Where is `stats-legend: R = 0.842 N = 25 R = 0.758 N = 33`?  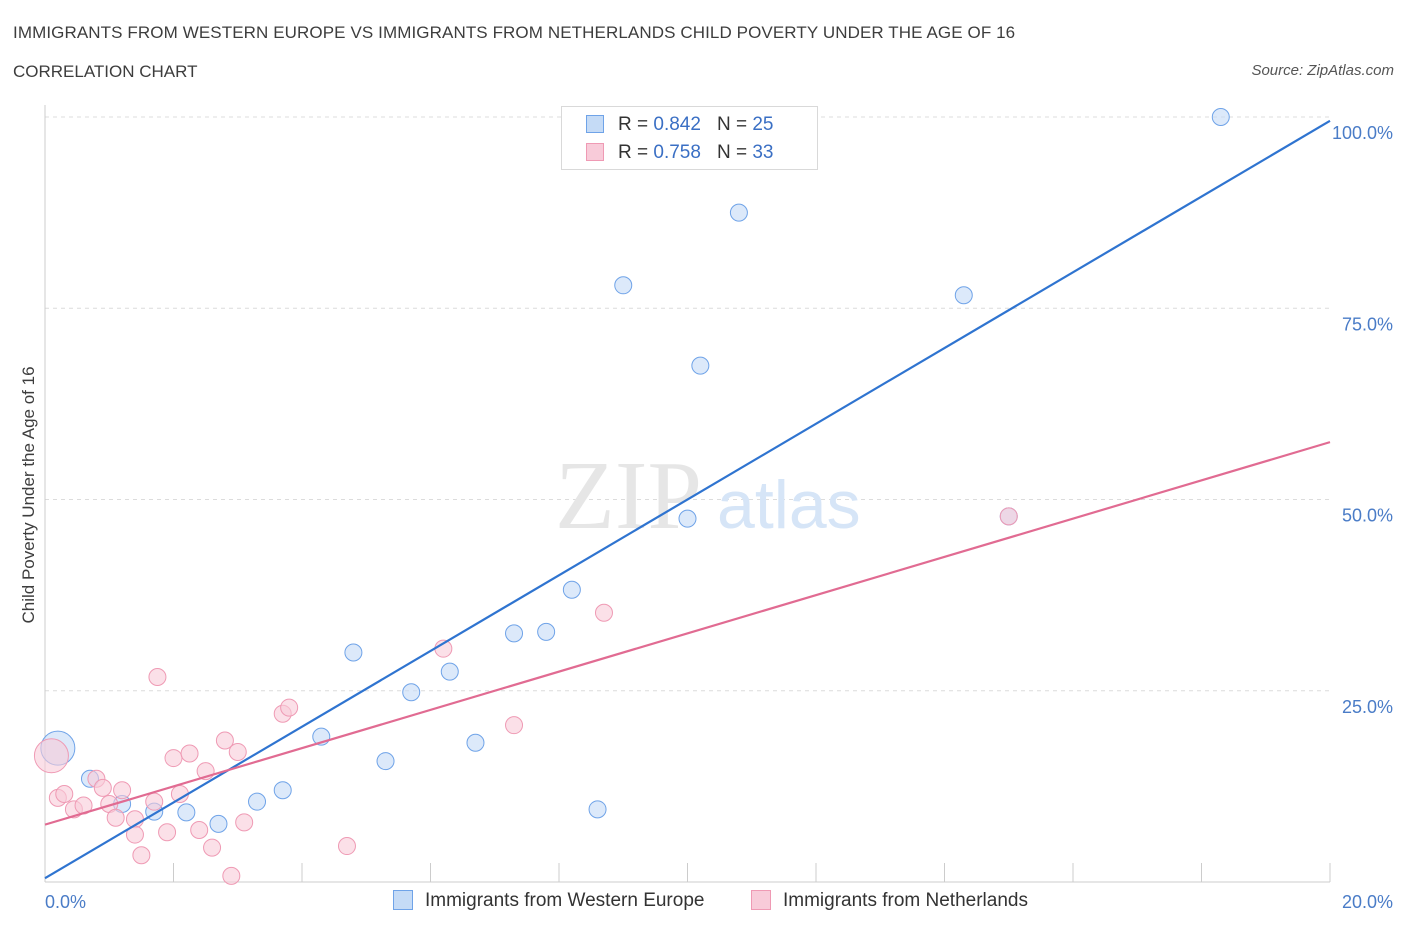 stats-legend: R = 0.842 N = 25 R = 0.758 N = 33 is located at coordinates (689, 138).